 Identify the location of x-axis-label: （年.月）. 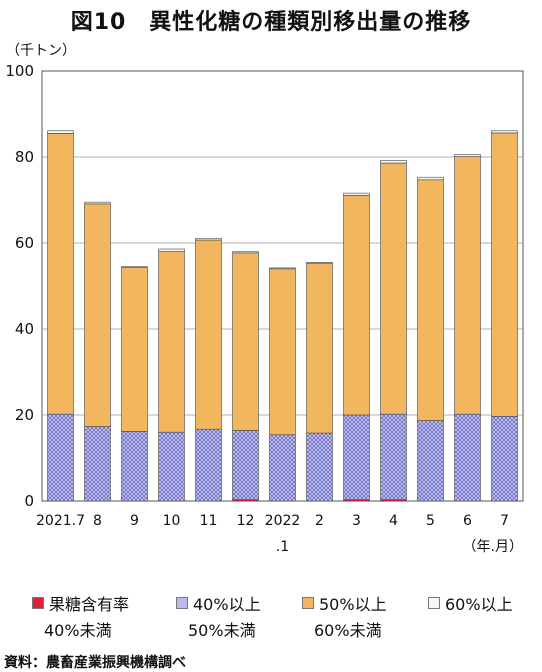
(493, 547).